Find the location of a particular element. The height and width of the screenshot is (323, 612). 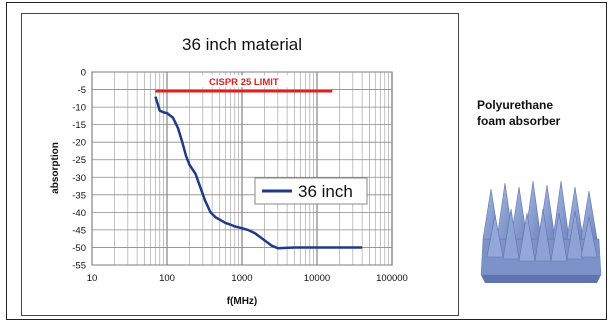

pyramid-foam-absorber-icon is located at coordinates (541, 231).